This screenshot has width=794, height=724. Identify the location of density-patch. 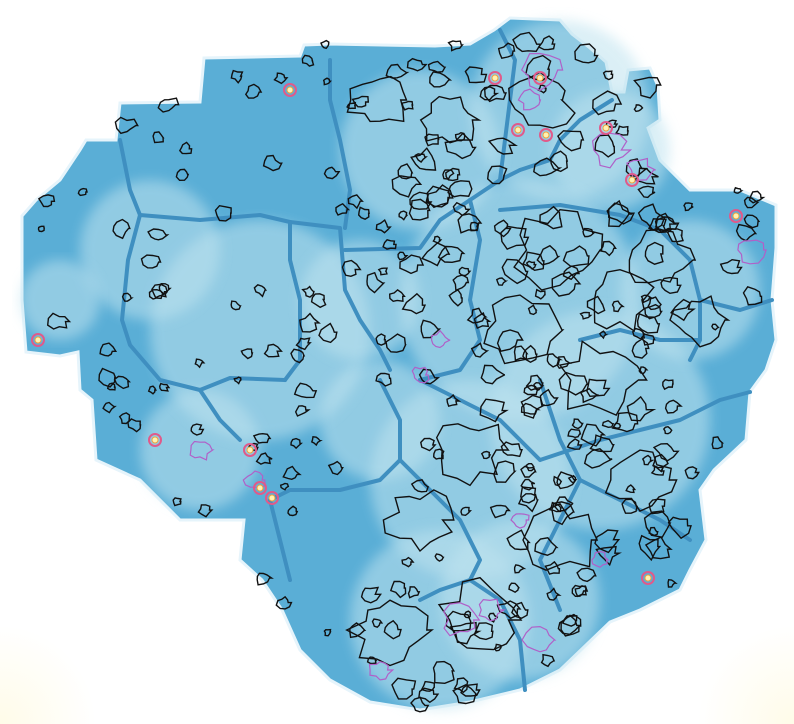
(420, 150).